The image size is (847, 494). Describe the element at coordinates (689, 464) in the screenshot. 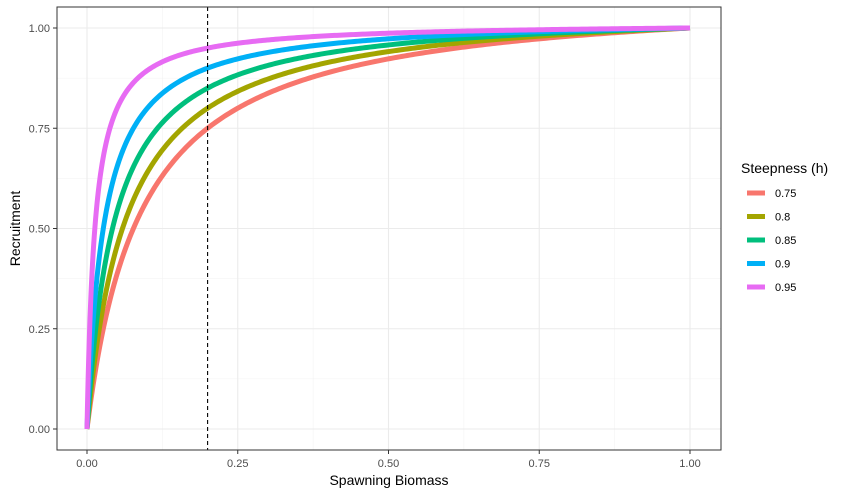

I see `x-tick-label: 1.00` at that location.